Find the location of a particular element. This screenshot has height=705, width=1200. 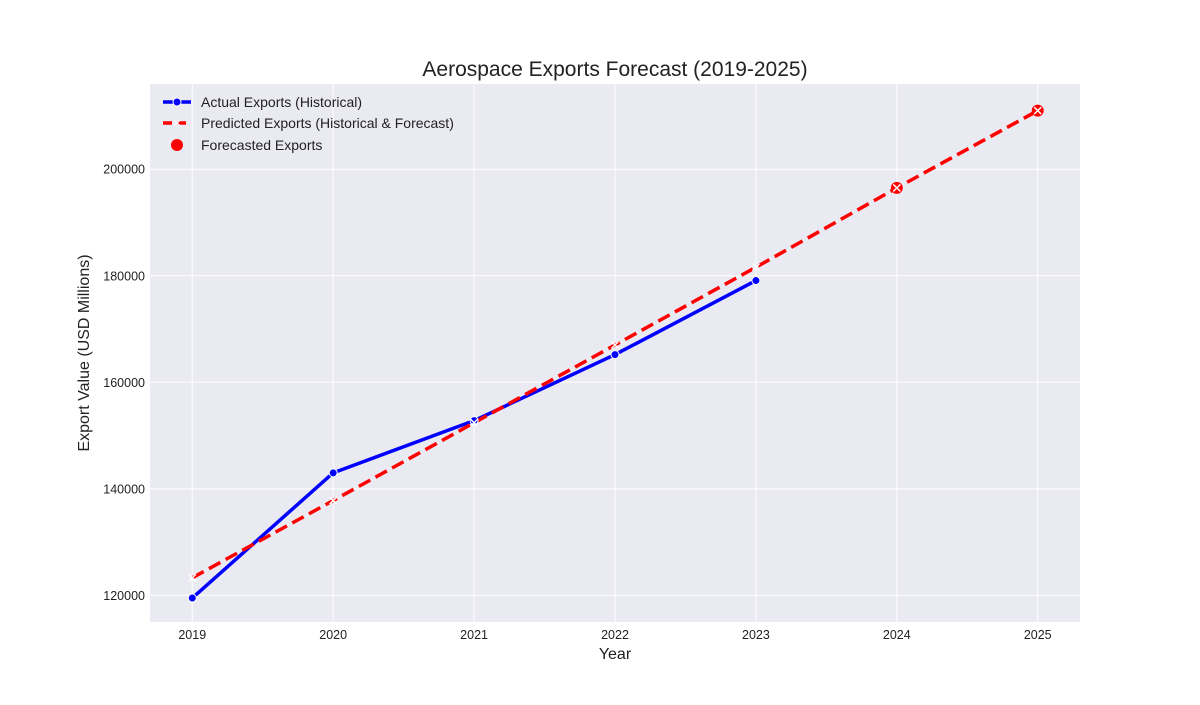

x-tick-label: 2025 is located at coordinates (1038, 635).